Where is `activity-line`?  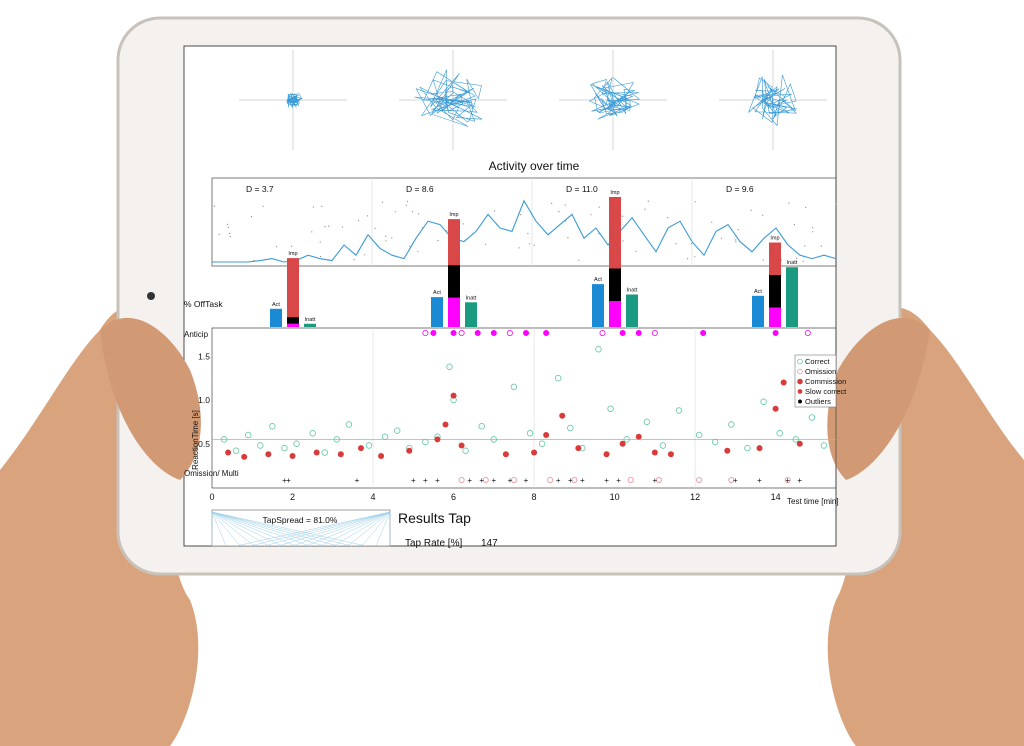 activity-line is located at coordinates (524, 231).